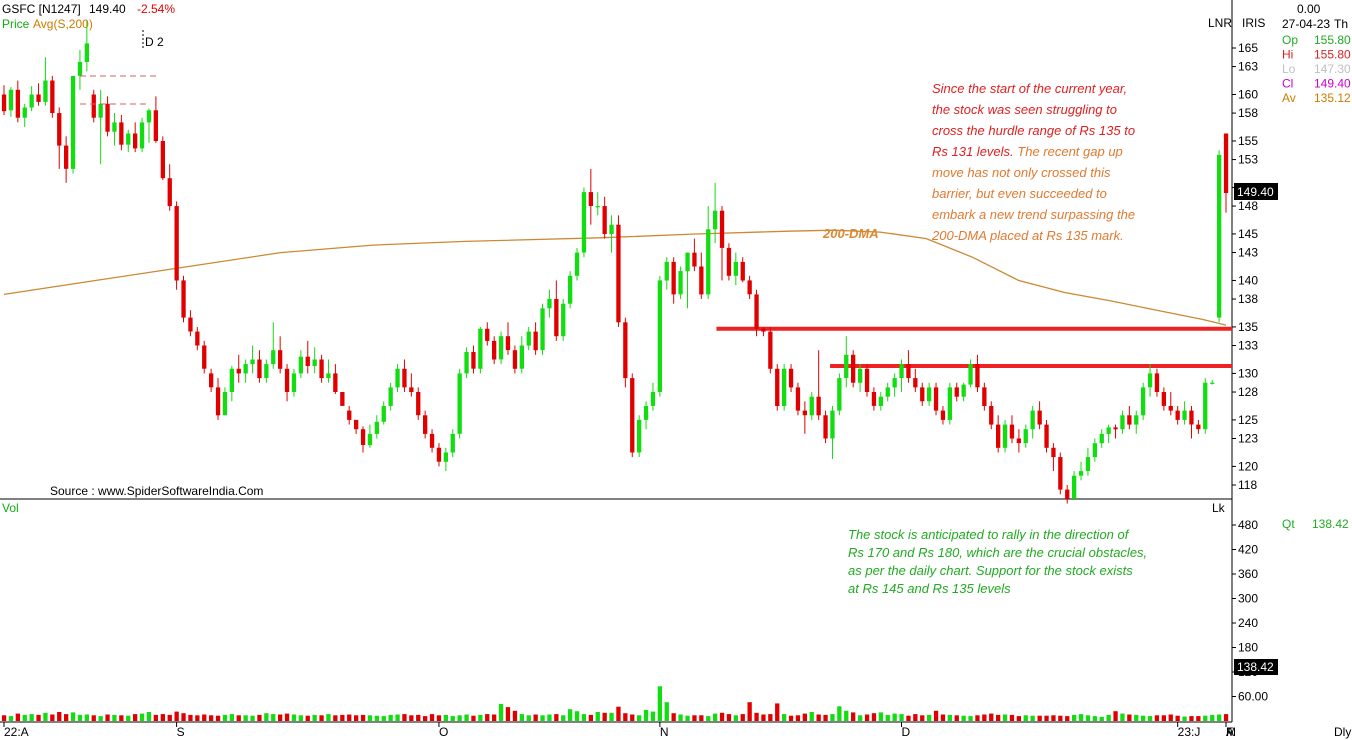 The height and width of the screenshot is (740, 1352). Describe the element at coordinates (619, 730) in the screenshot. I see `time-axis-ticks: 22:A S O N D 23:J FMA` at that location.